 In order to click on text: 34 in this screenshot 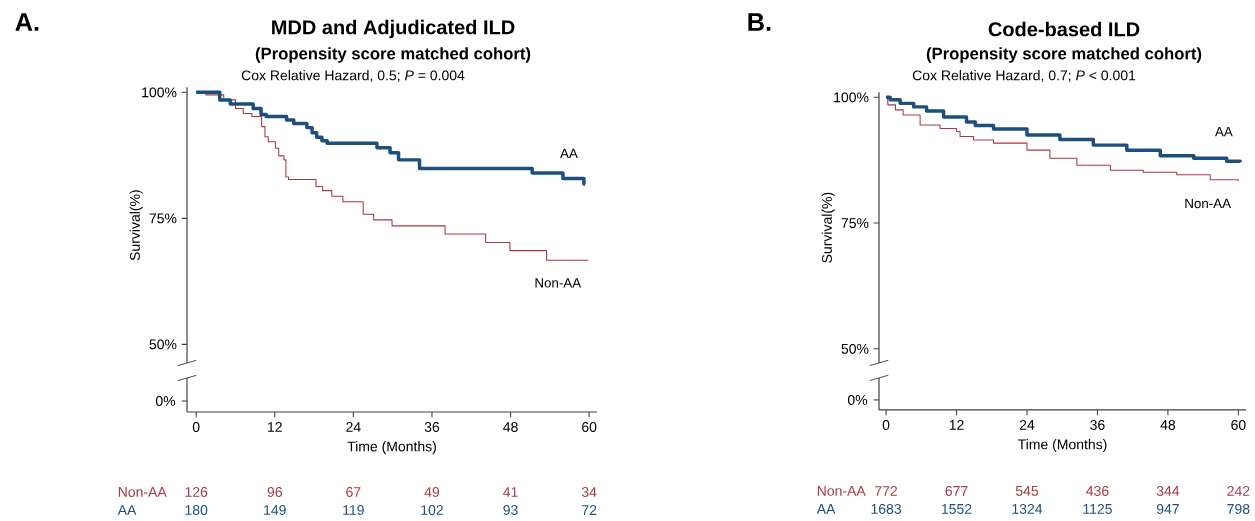, I will do `click(589, 492)`.